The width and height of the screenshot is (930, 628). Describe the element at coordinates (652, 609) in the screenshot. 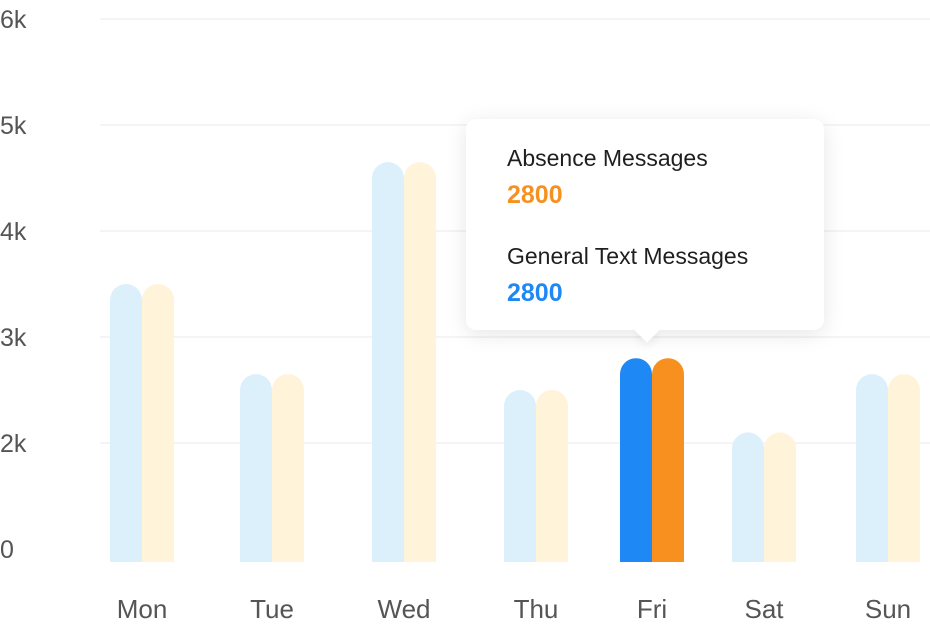

I see `x-tick-label: Fri` at that location.